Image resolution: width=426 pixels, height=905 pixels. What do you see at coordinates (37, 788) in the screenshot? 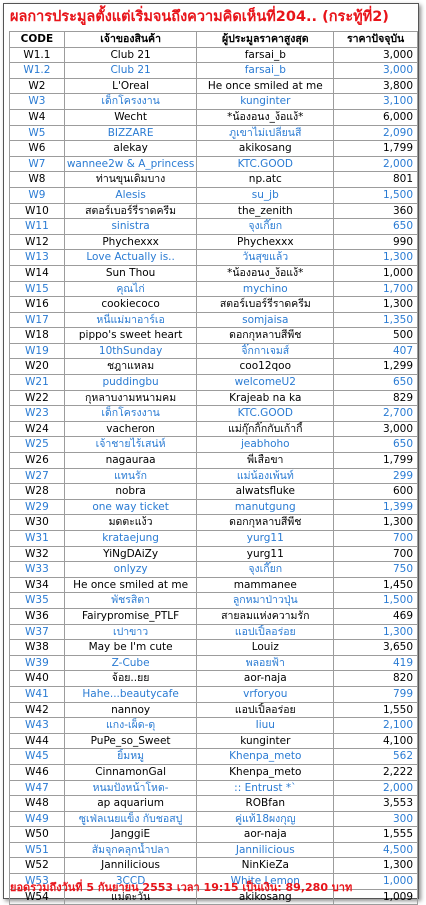
I see `cell-code: W47` at bounding box center [37, 788].